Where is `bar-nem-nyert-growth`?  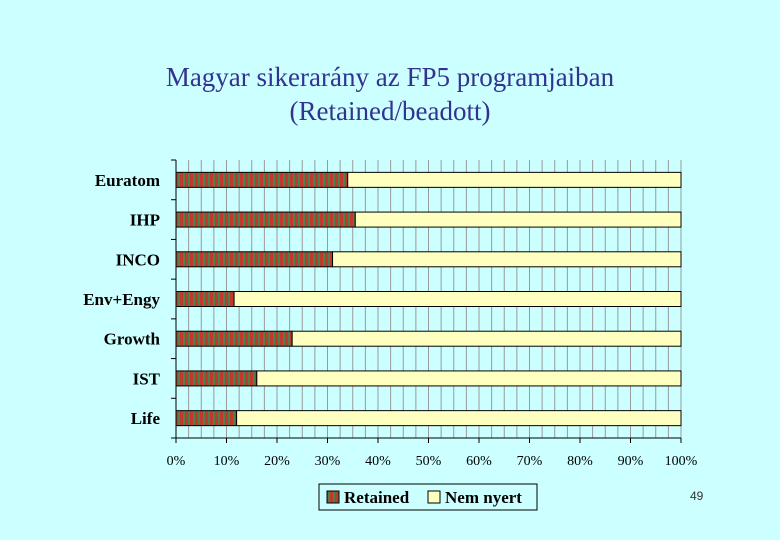 bar-nem-nyert-growth is located at coordinates (486, 338).